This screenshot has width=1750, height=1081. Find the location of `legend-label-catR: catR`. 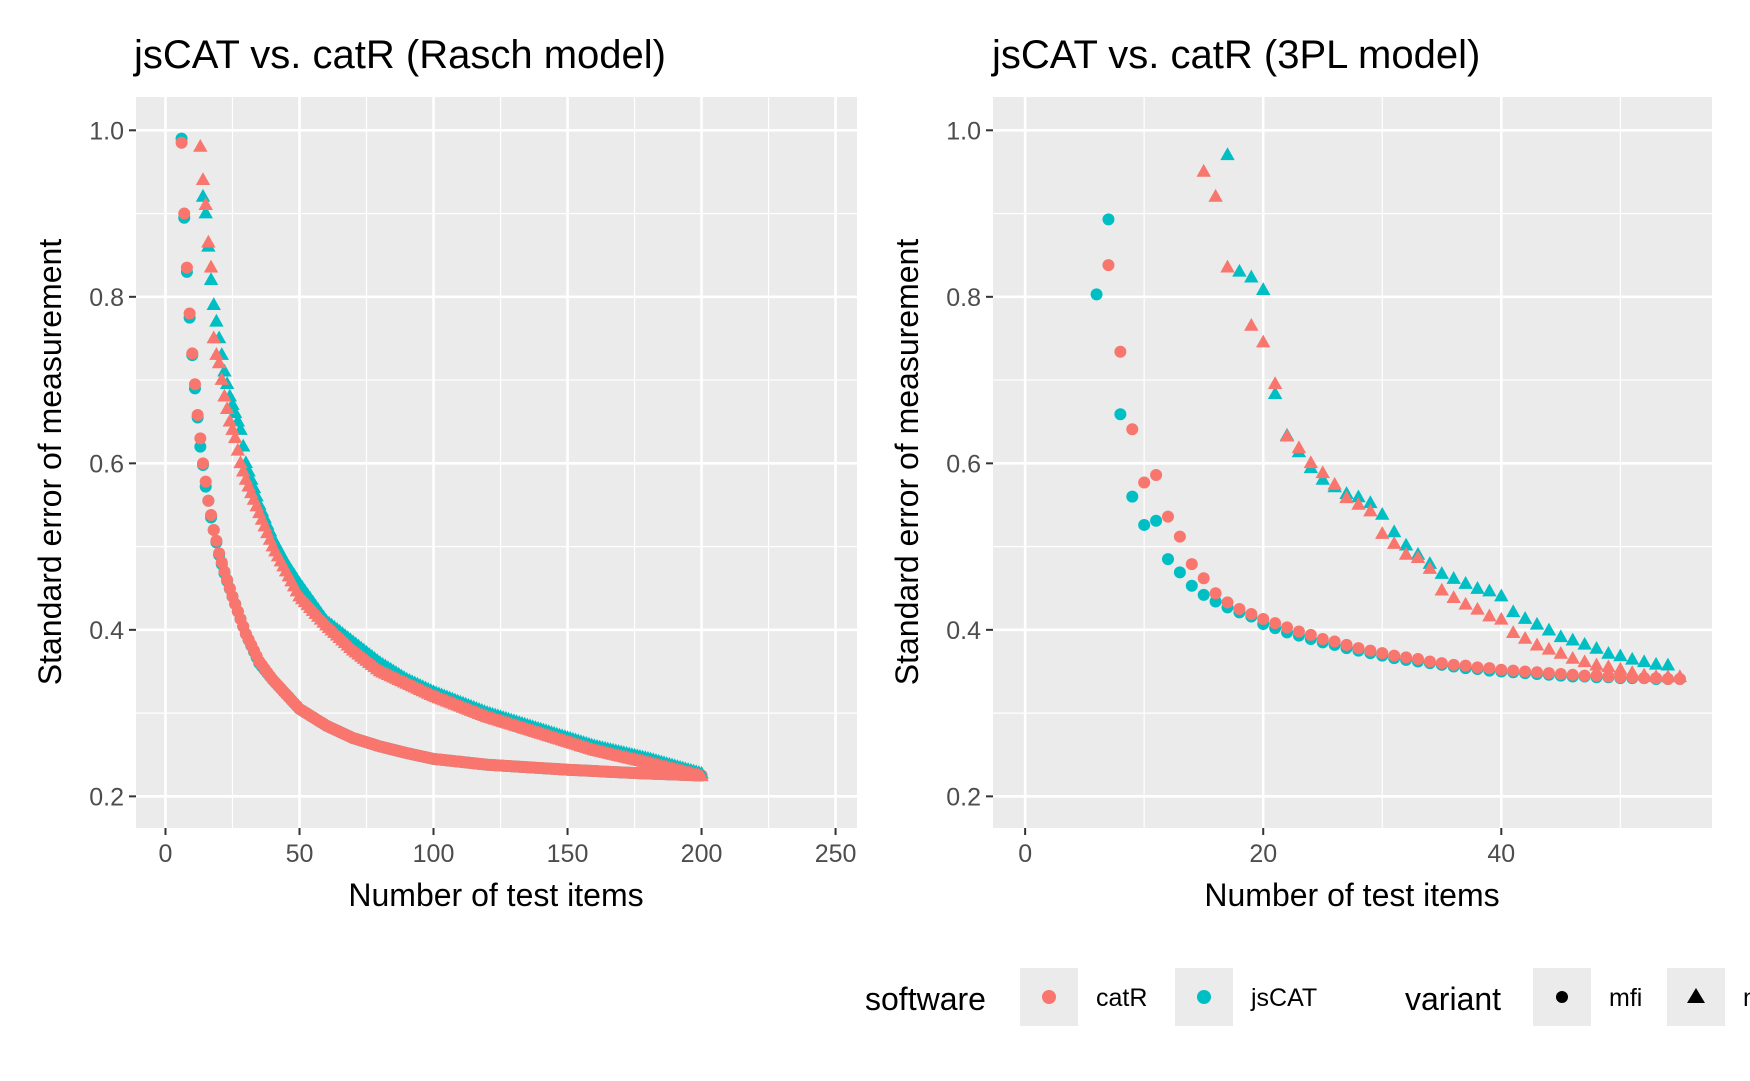

legend-label-catR: catR is located at coordinates (1121, 998).